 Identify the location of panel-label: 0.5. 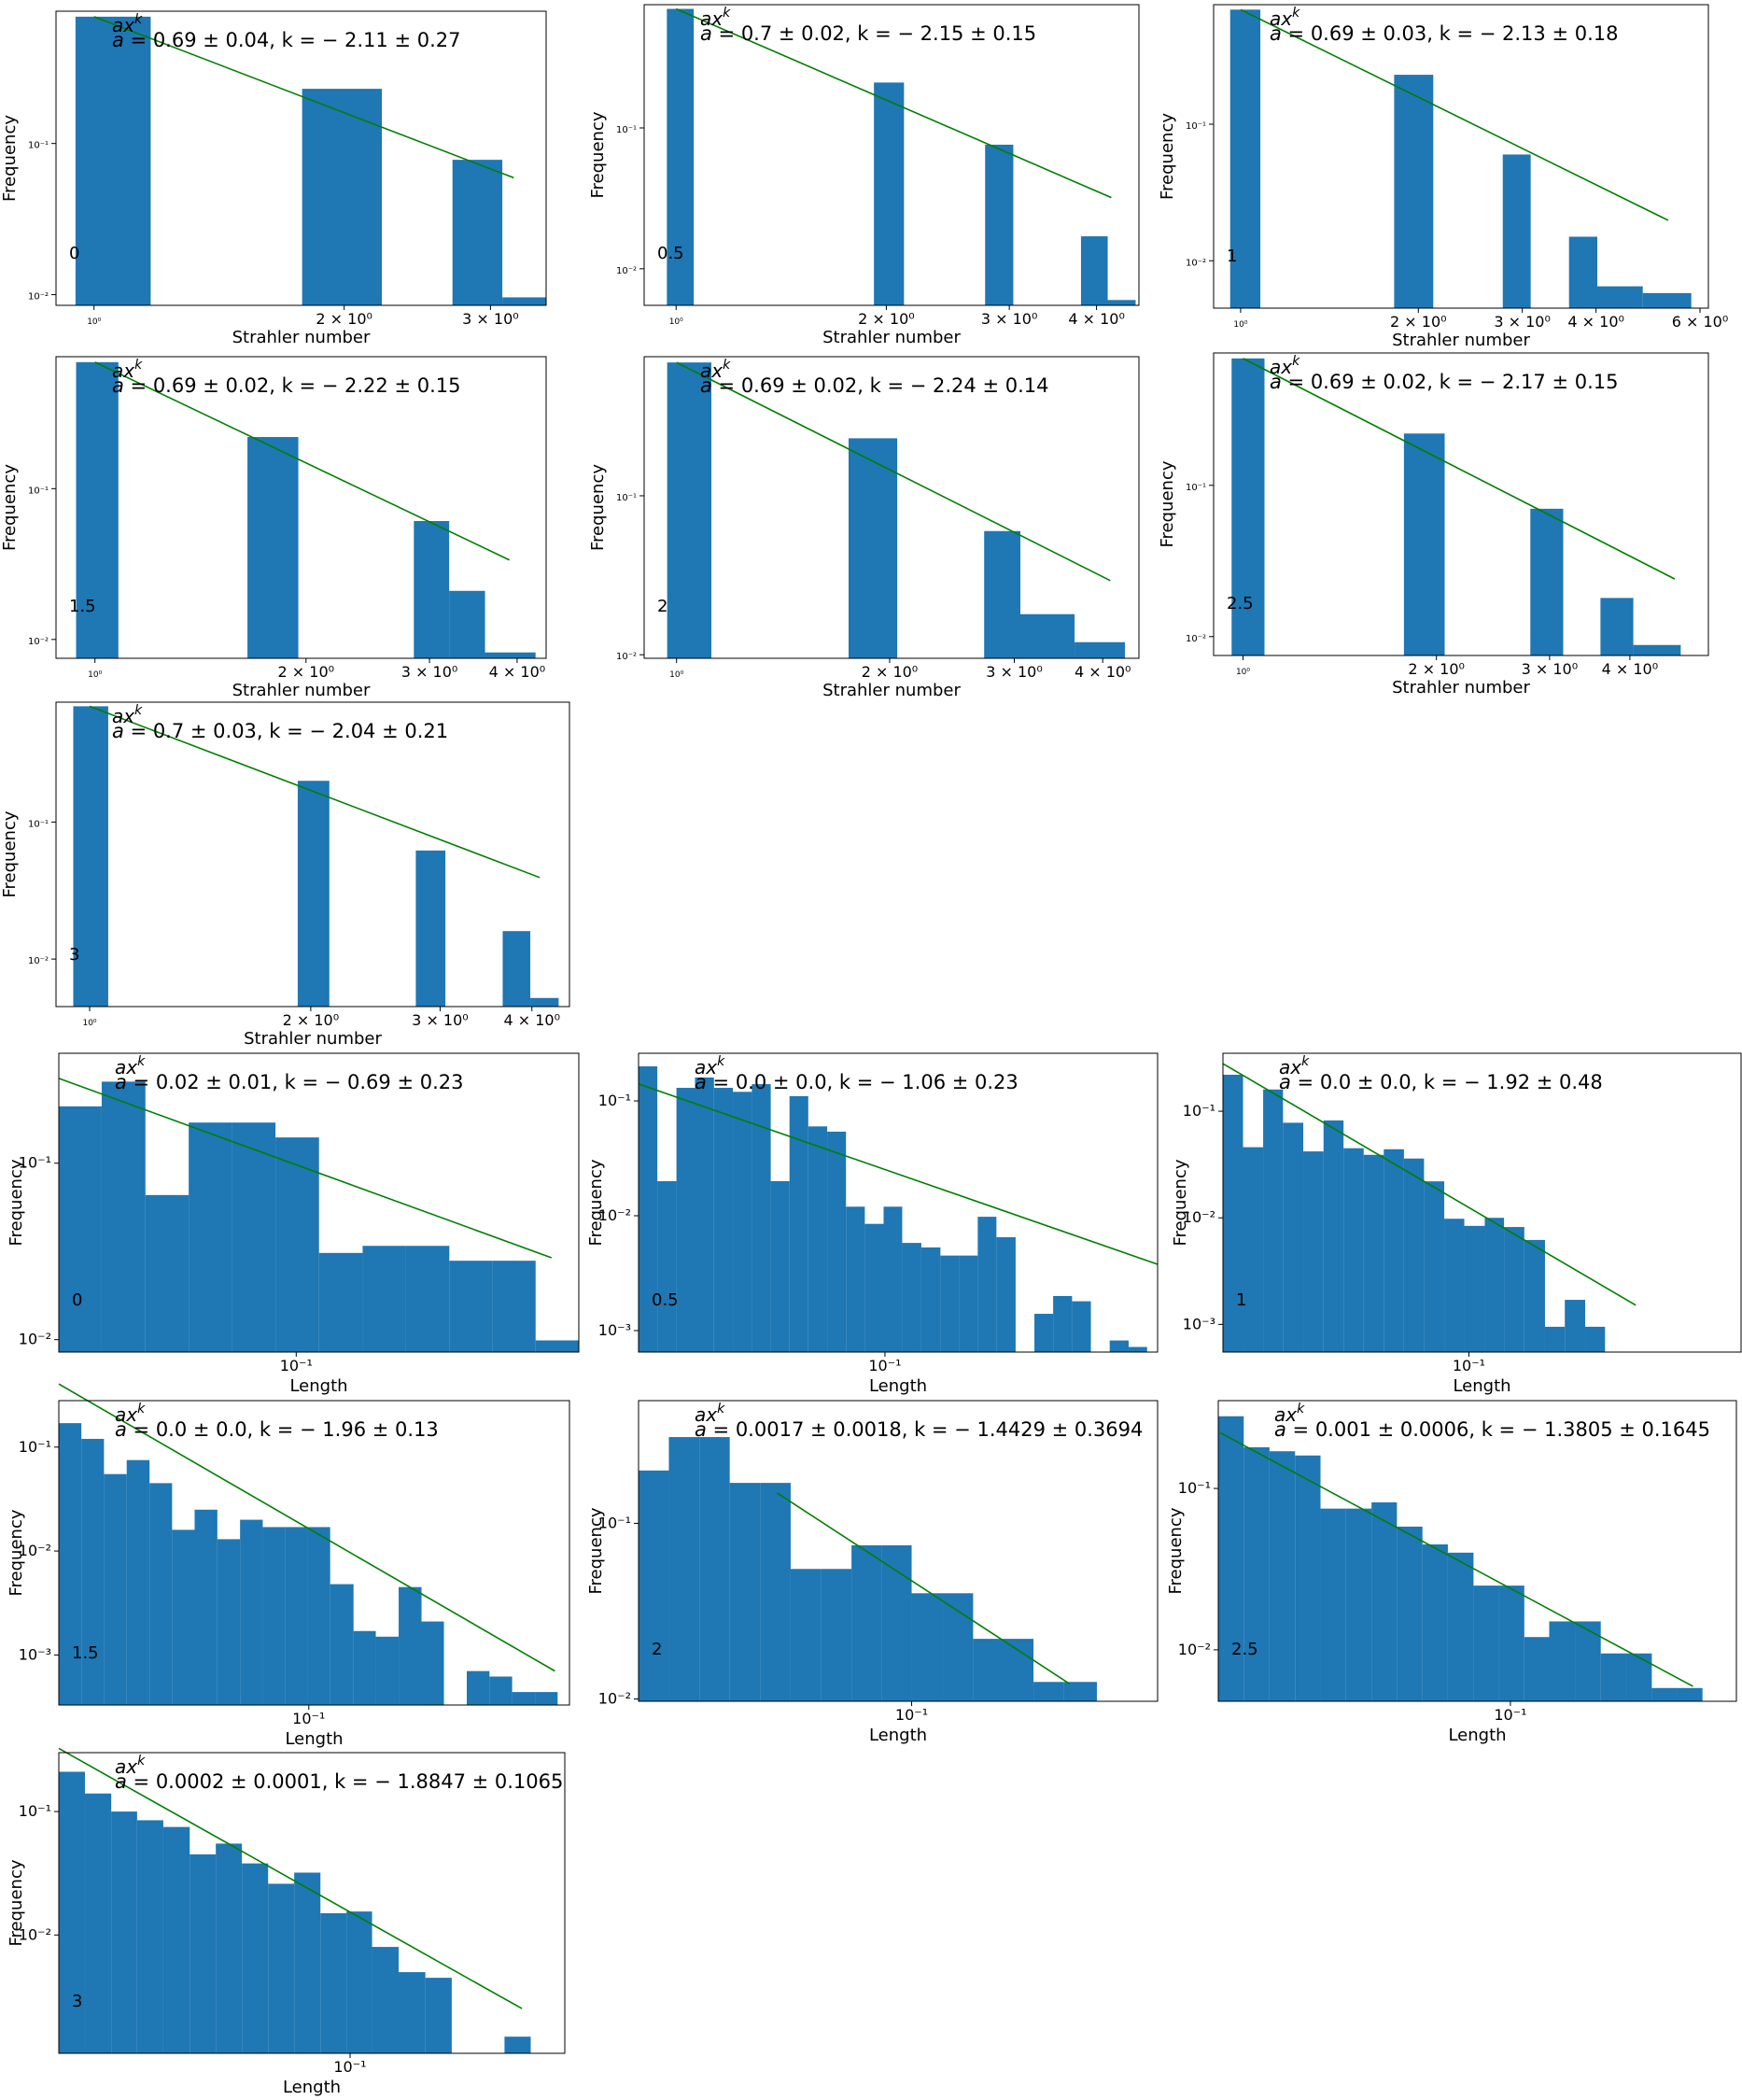
(670, 253).